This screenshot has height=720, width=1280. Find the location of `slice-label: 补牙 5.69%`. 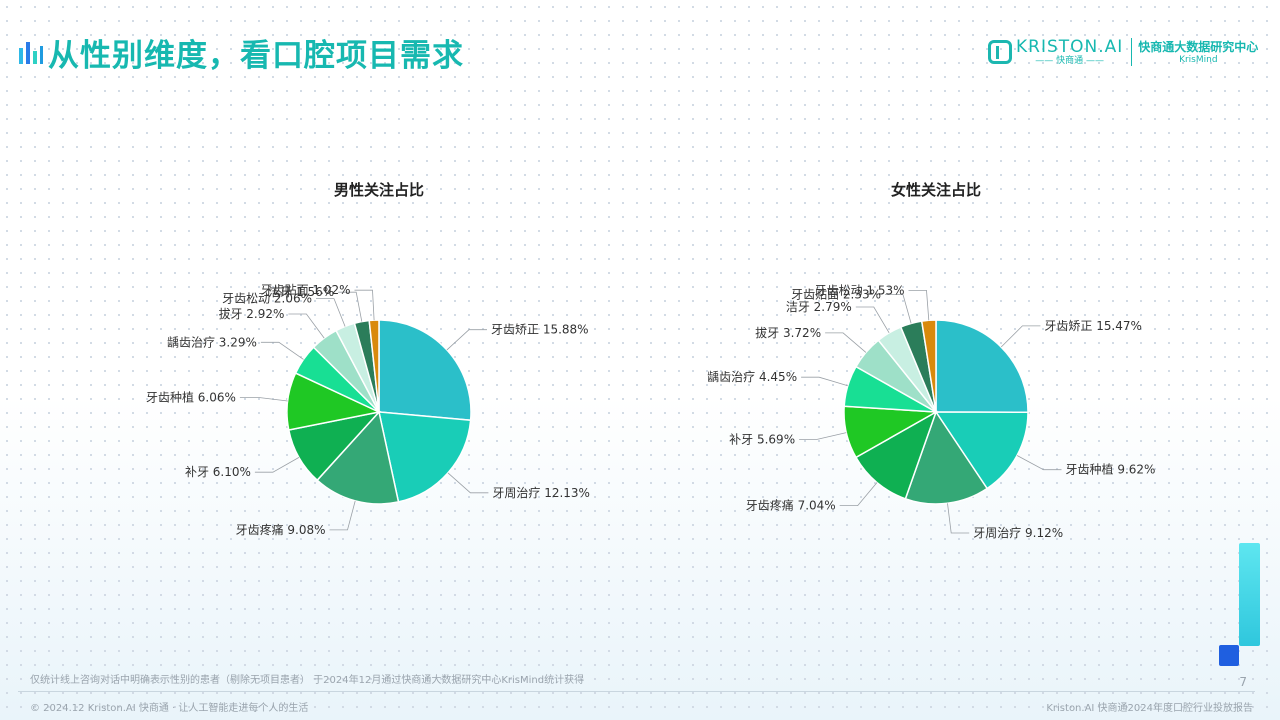

slice-label: 补牙 5.69% is located at coordinates (762, 439).